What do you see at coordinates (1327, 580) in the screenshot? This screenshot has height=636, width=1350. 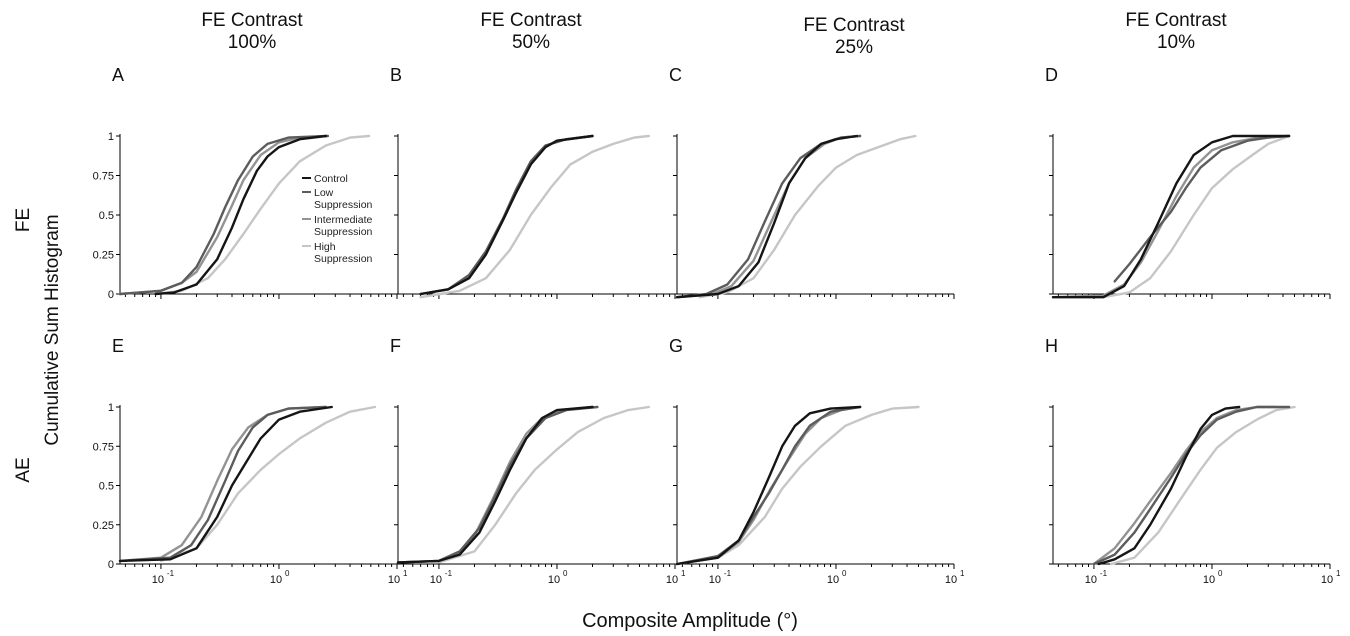 I see `x-tick-label-h-2: 10` at bounding box center [1327, 580].